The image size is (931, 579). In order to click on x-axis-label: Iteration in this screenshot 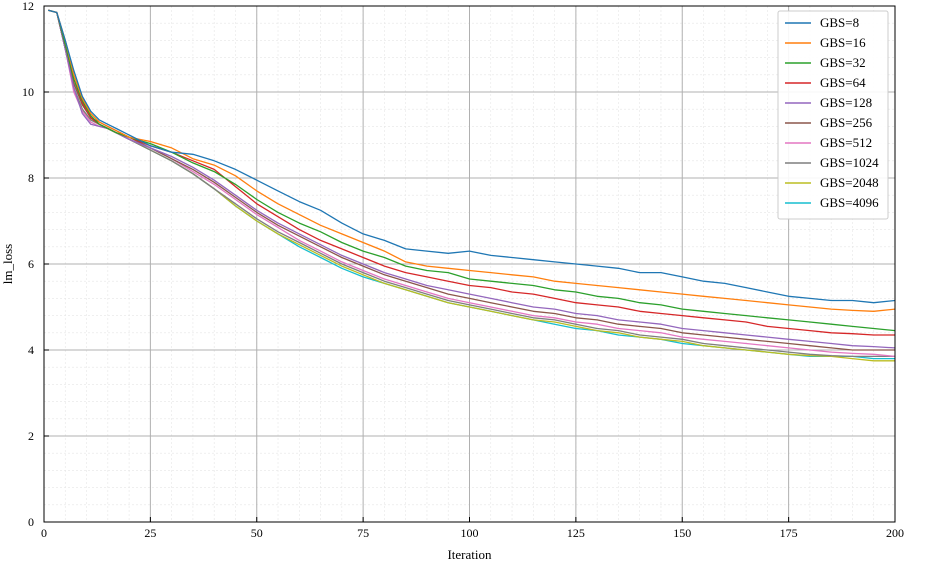, I will do `click(469, 554)`.